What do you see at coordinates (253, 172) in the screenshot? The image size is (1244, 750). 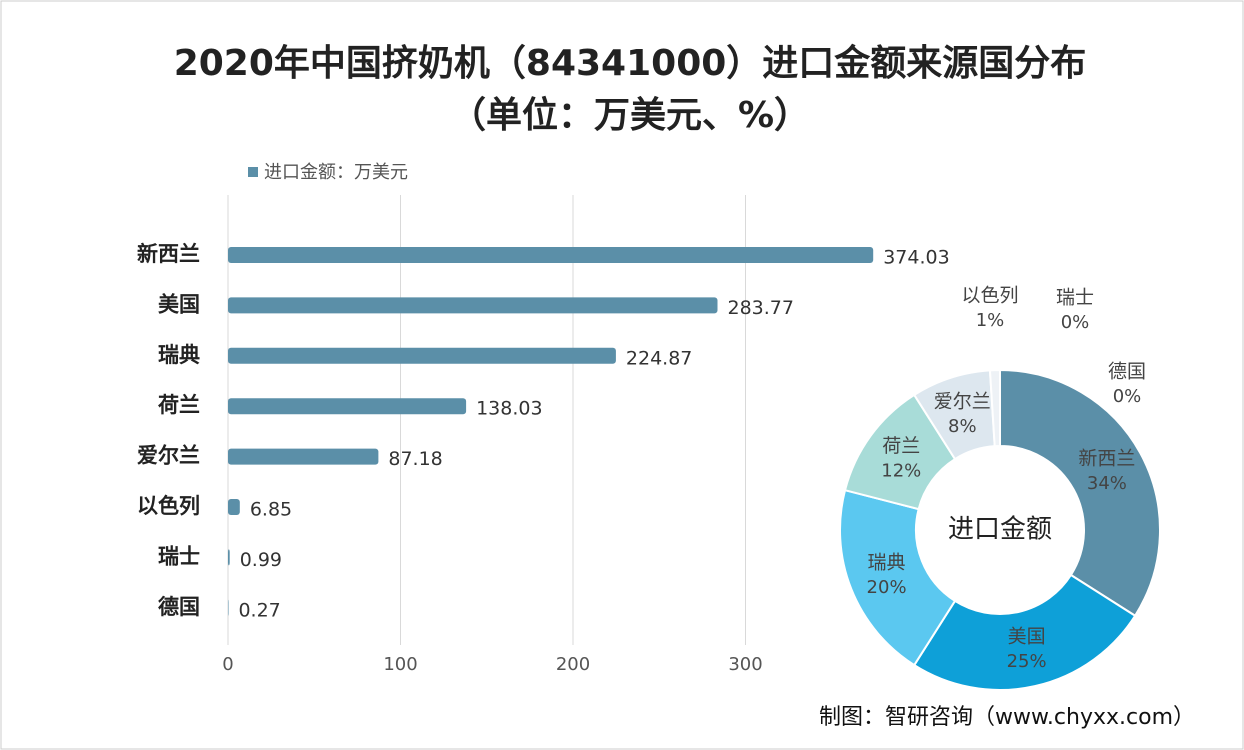 I see `legend-swatch` at bounding box center [253, 172].